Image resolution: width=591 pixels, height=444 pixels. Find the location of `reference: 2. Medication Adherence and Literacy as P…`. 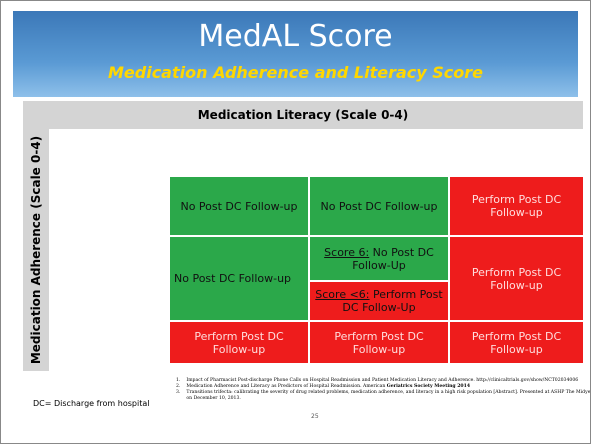

reference: 2. Medication Adherence and Literacy as P… is located at coordinates (383, 387).